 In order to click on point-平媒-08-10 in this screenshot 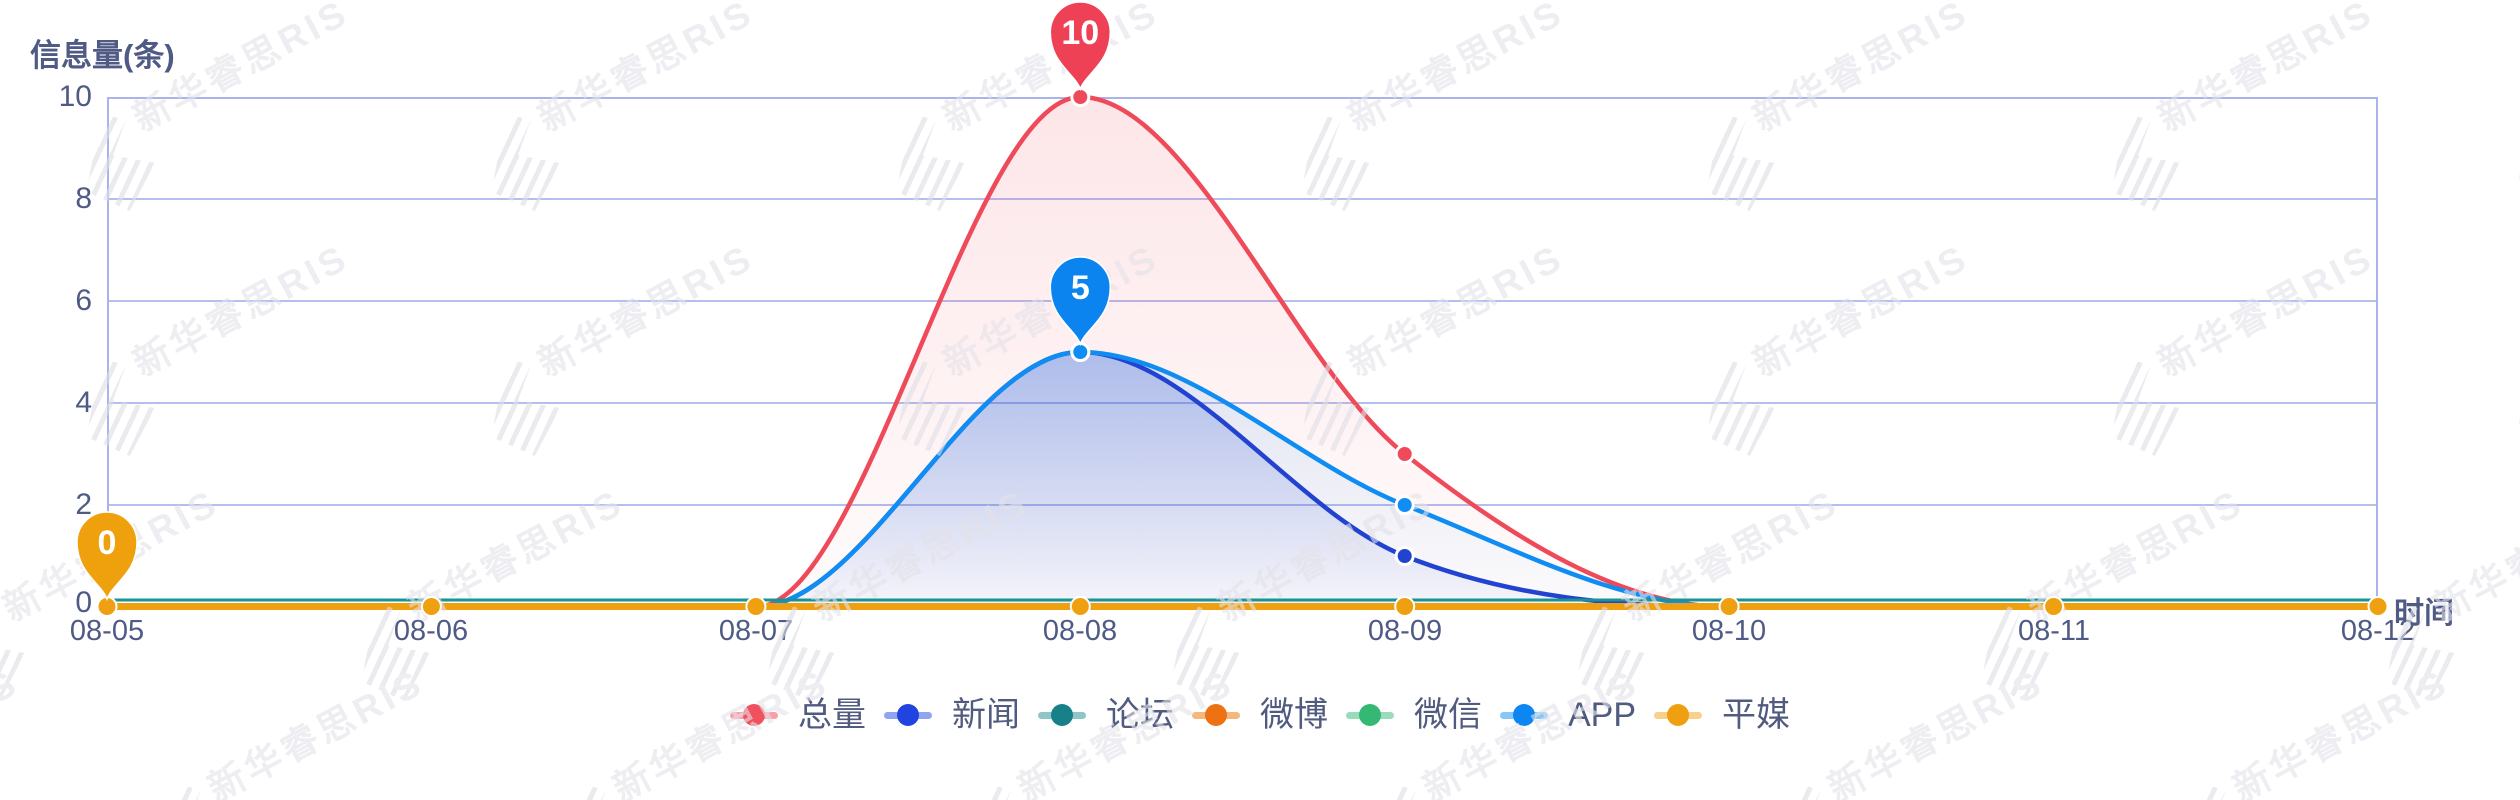, I will do `click(1729, 606)`.